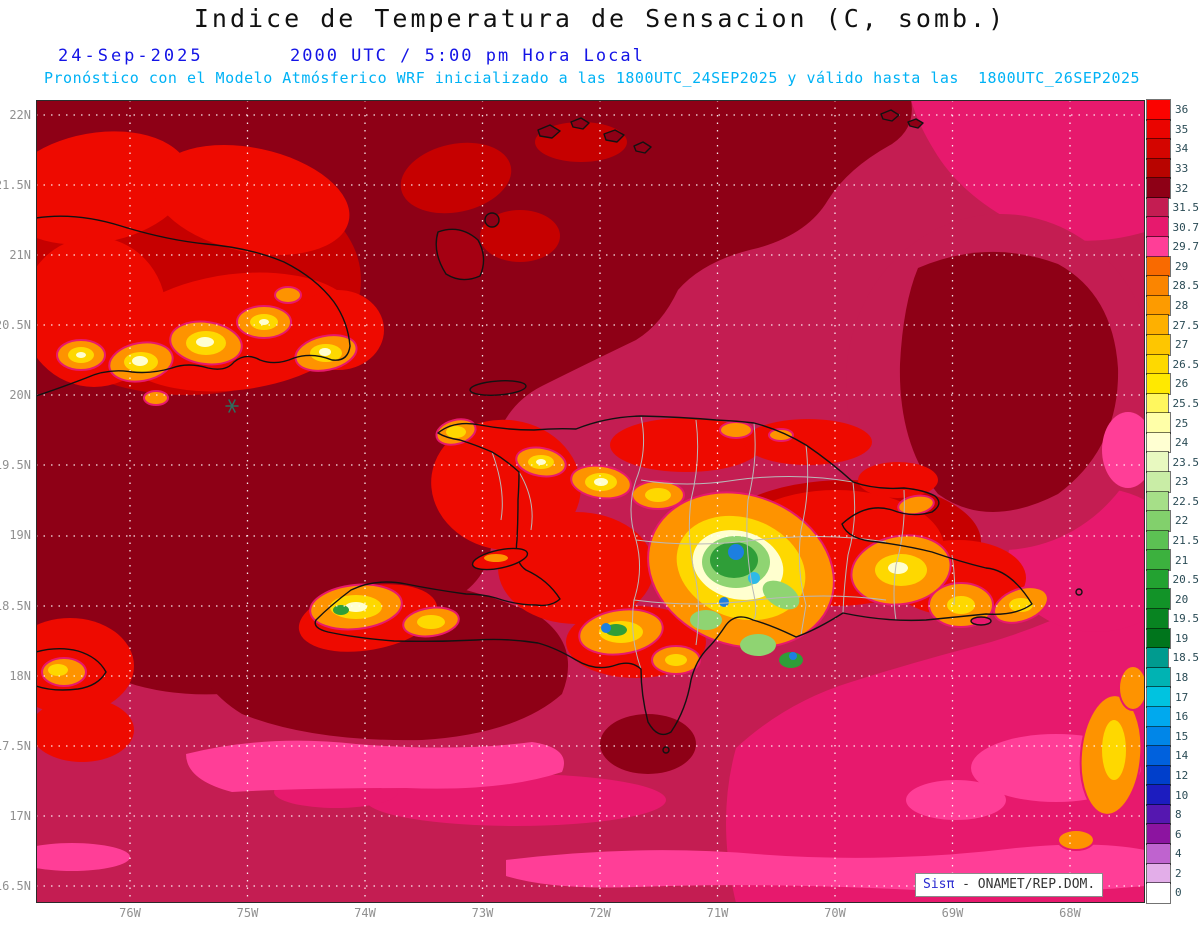 This screenshot has height=927, width=1200. What do you see at coordinates (1182, 521) in the screenshot?
I see `legend-value: 22` at bounding box center [1182, 521].